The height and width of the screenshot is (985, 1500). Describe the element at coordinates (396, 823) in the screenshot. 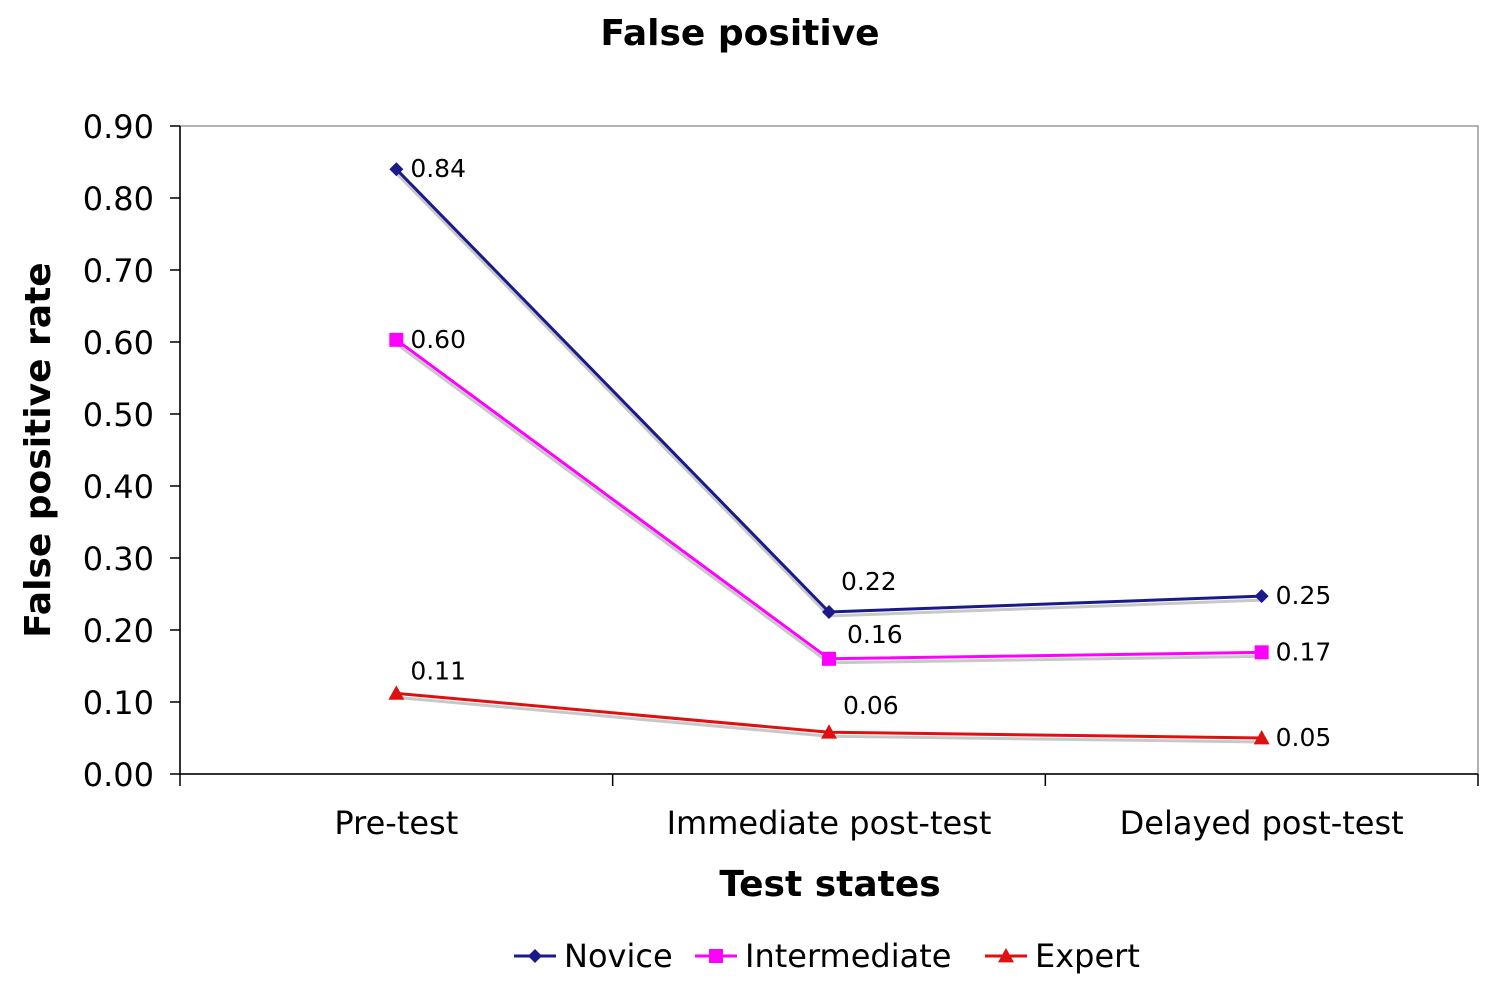

I see `x-tick-label: Pre-test` at that location.